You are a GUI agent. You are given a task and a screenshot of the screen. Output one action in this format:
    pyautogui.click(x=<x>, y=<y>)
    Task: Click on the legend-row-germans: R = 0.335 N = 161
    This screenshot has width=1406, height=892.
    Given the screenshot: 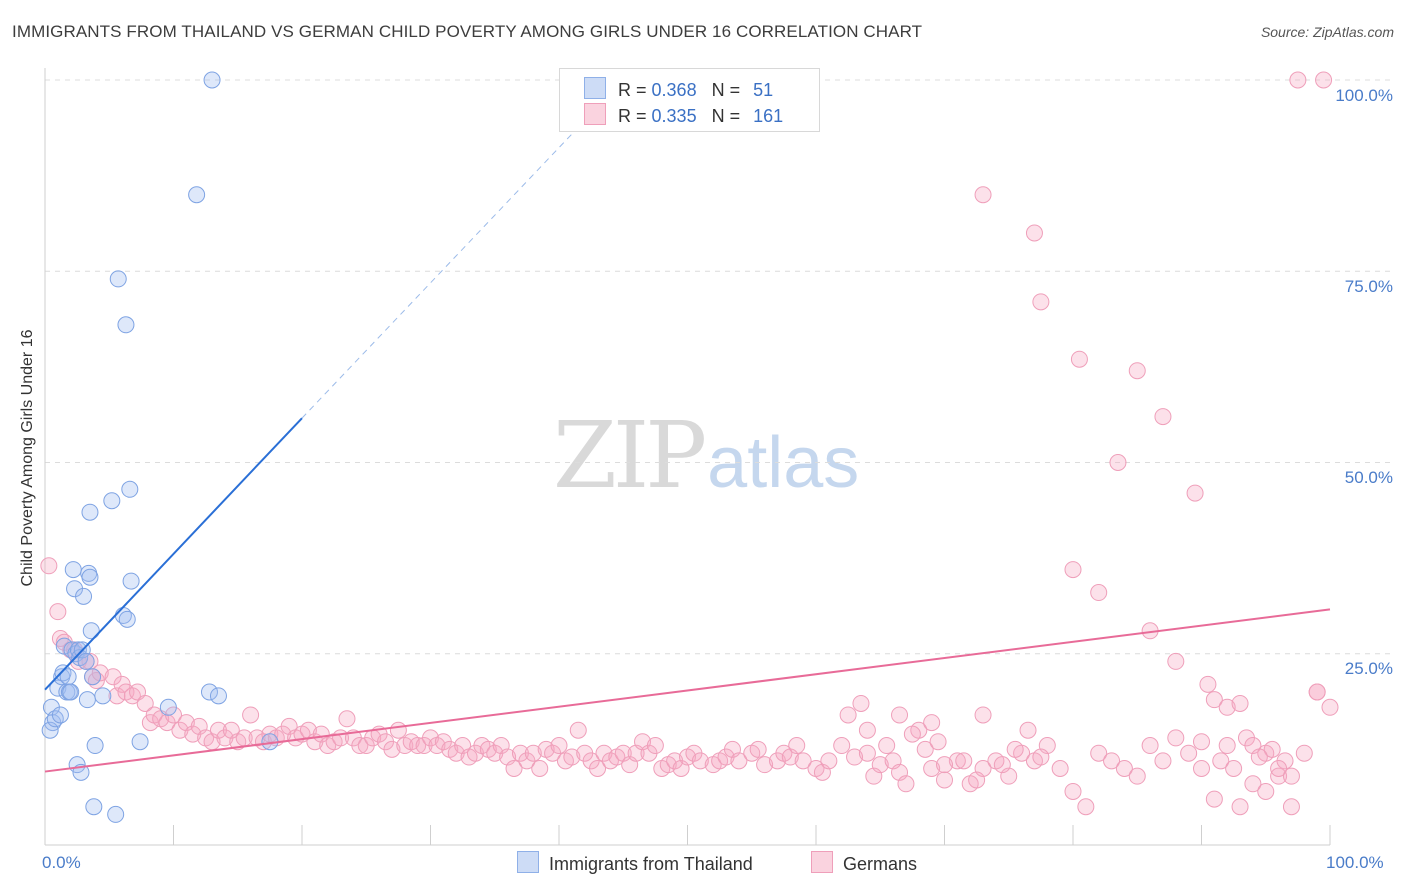 What is the action you would take?
    pyautogui.click(x=683, y=115)
    